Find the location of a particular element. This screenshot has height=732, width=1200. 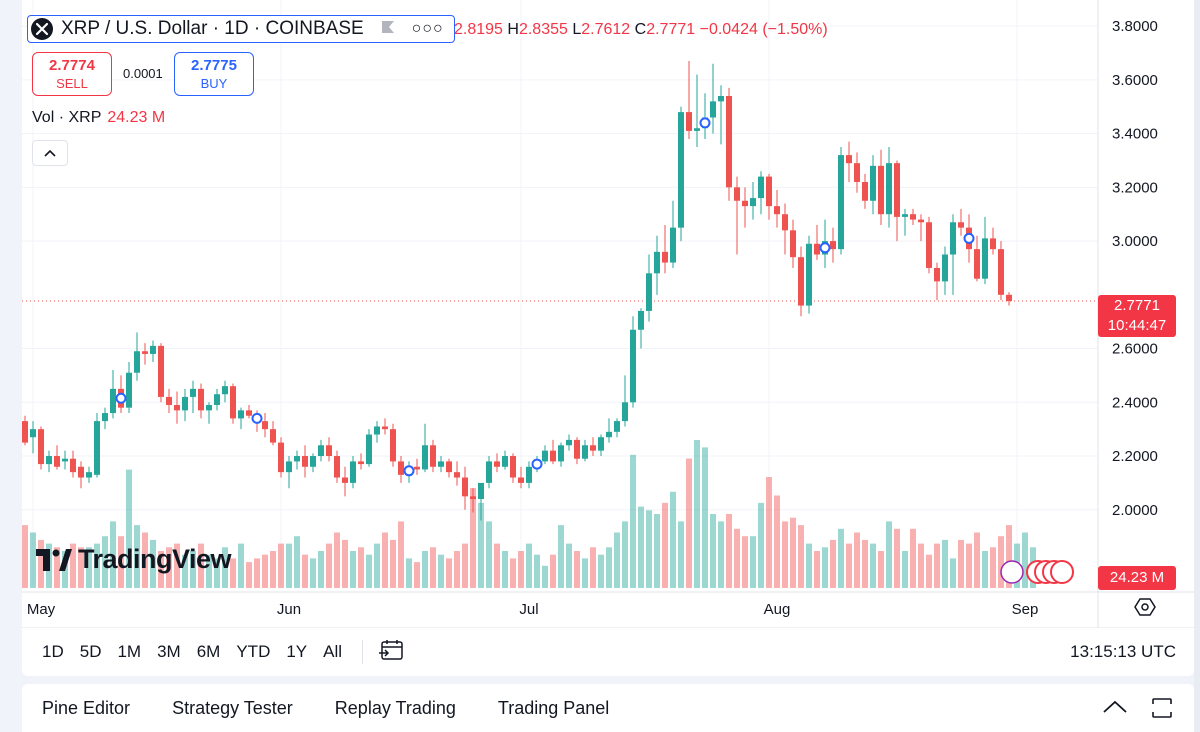

range-1d-button: 1D is located at coordinates (53, 651).